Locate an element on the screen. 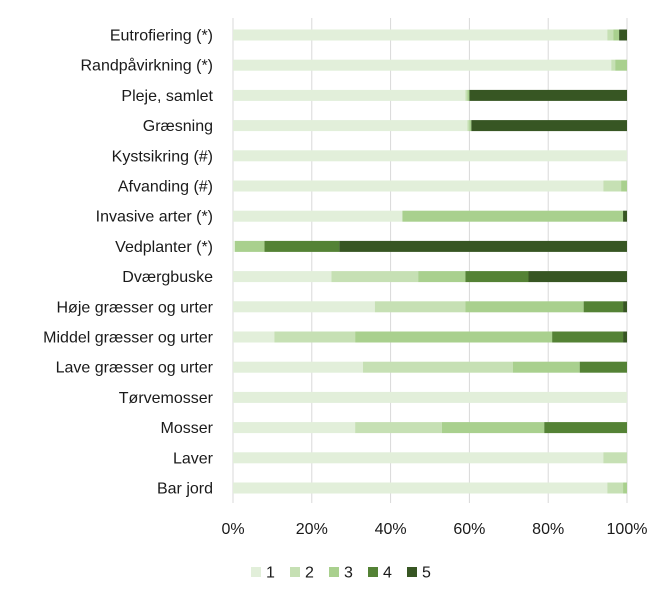  legend-label: 4 is located at coordinates (387, 573).